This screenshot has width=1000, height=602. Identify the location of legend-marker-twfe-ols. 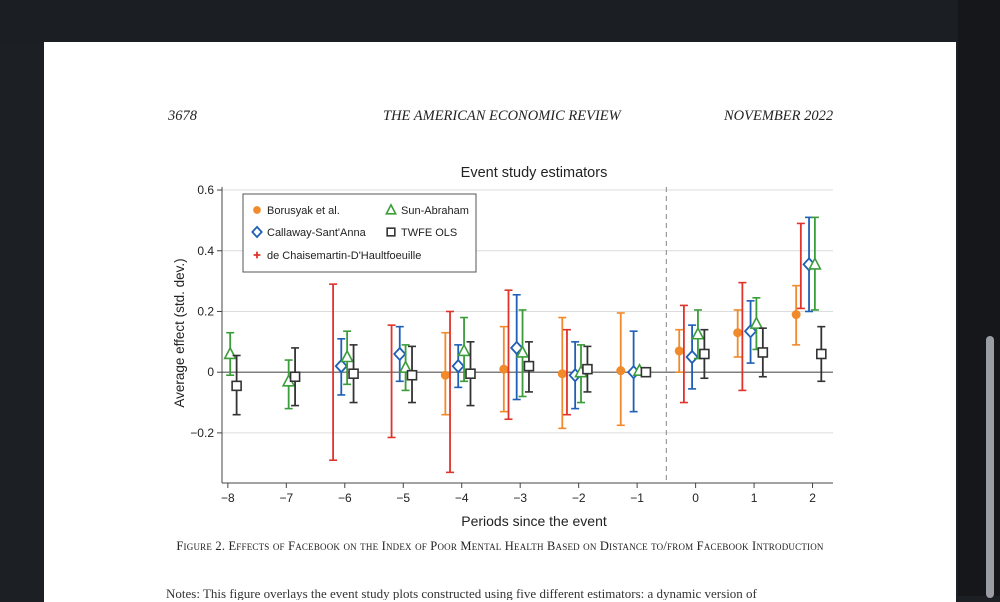
(391, 232).